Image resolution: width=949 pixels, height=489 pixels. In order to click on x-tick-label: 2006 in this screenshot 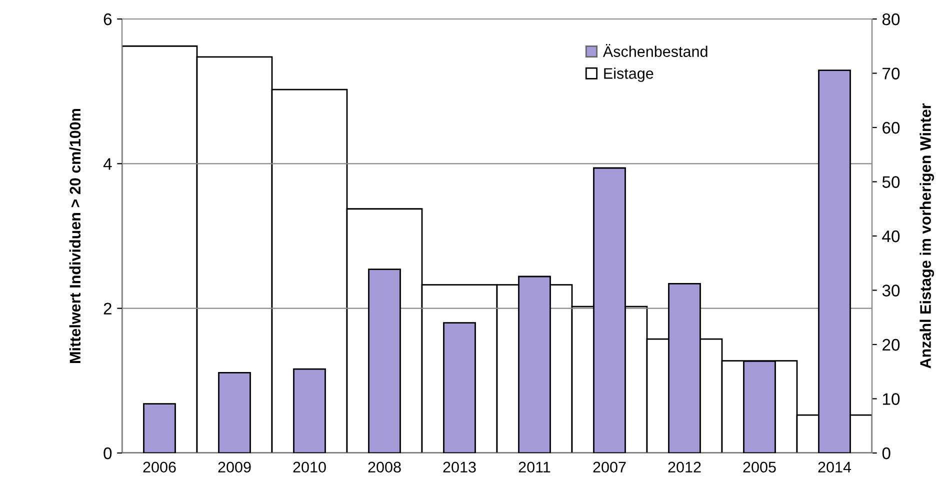, I will do `click(159, 467)`.